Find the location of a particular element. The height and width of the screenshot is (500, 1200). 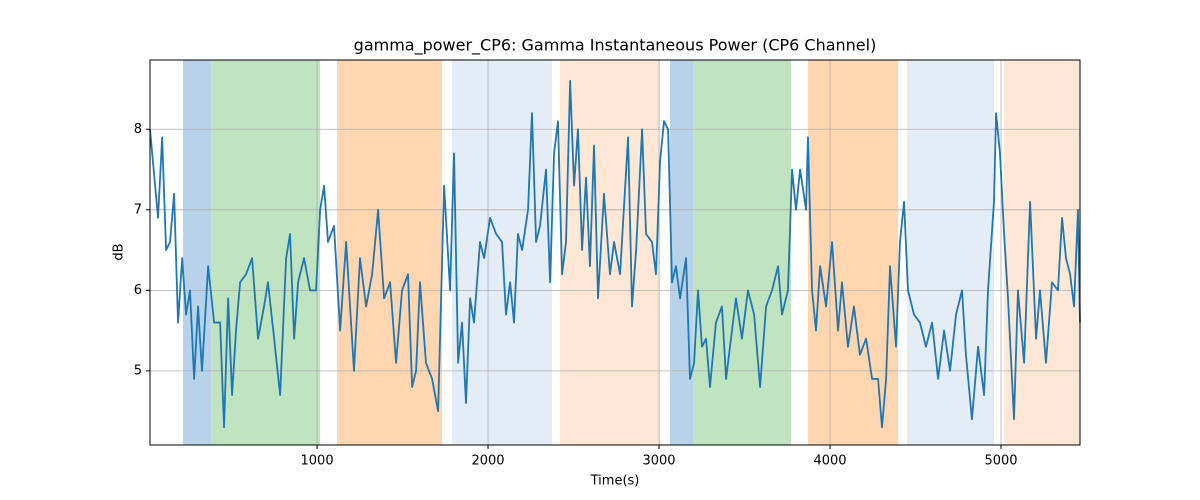

y-tick-label: 6 is located at coordinates (138, 290).